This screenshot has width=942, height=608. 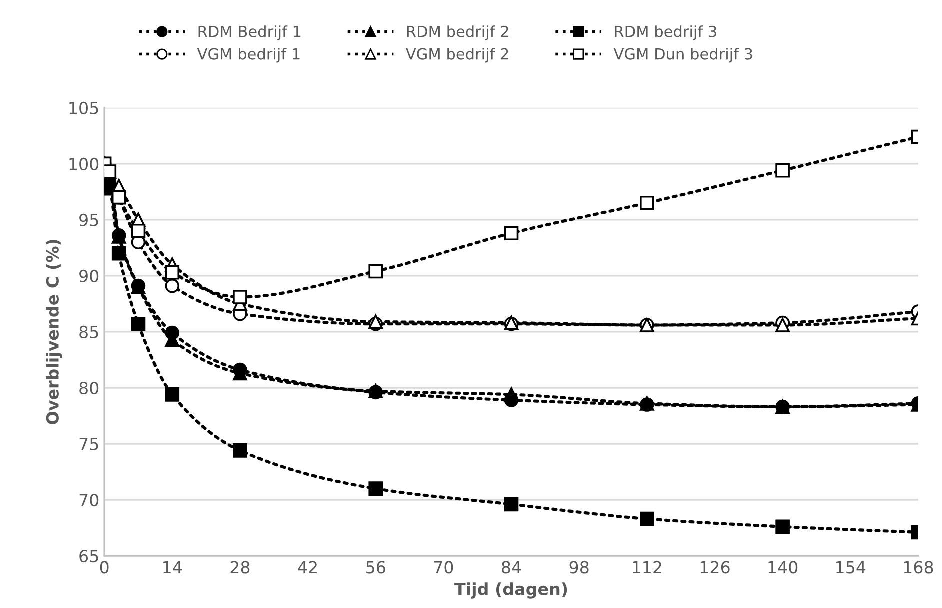 What do you see at coordinates (249, 33) in the screenshot?
I see `legend-label: RDM Bedrijf 1` at bounding box center [249, 33].